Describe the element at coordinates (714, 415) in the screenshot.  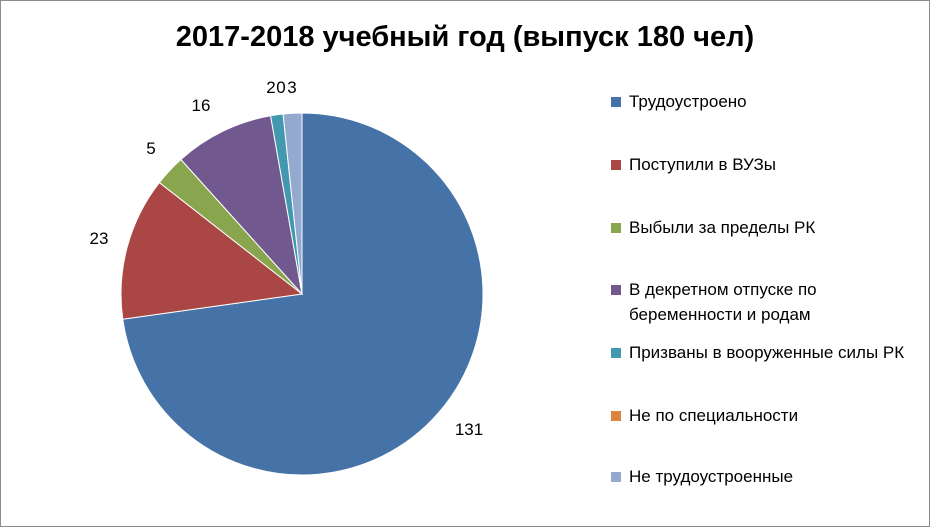
I see `legend-label-6: Не по специальности` at that location.